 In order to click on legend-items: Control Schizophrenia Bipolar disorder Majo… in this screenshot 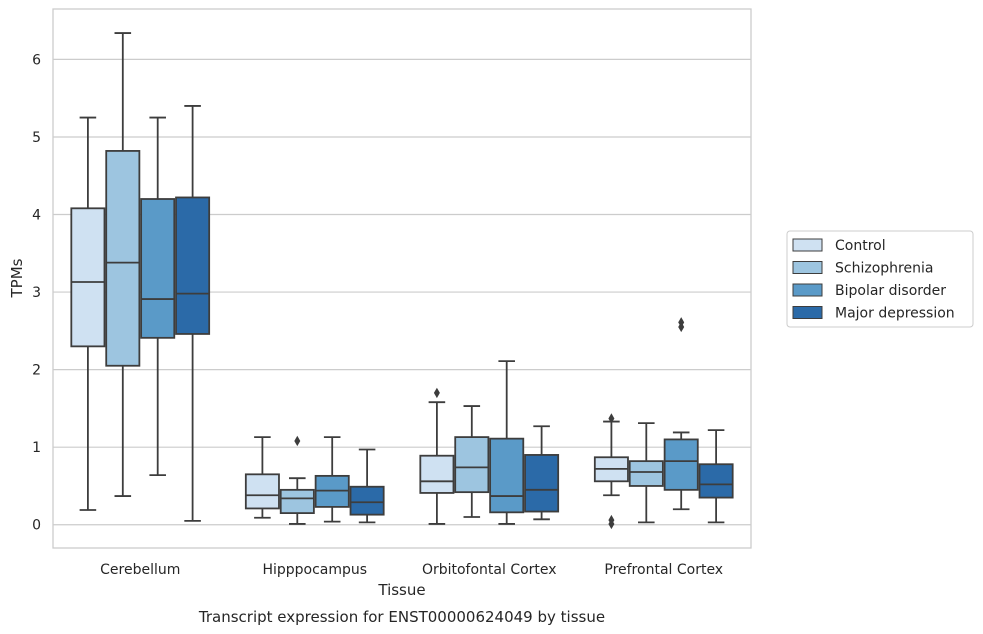, I will do `click(873, 280)`.